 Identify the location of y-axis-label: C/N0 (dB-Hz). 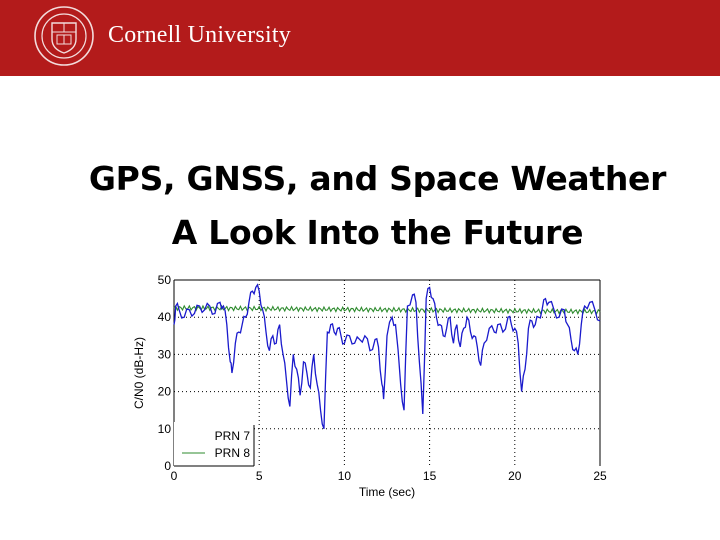
(139, 373).